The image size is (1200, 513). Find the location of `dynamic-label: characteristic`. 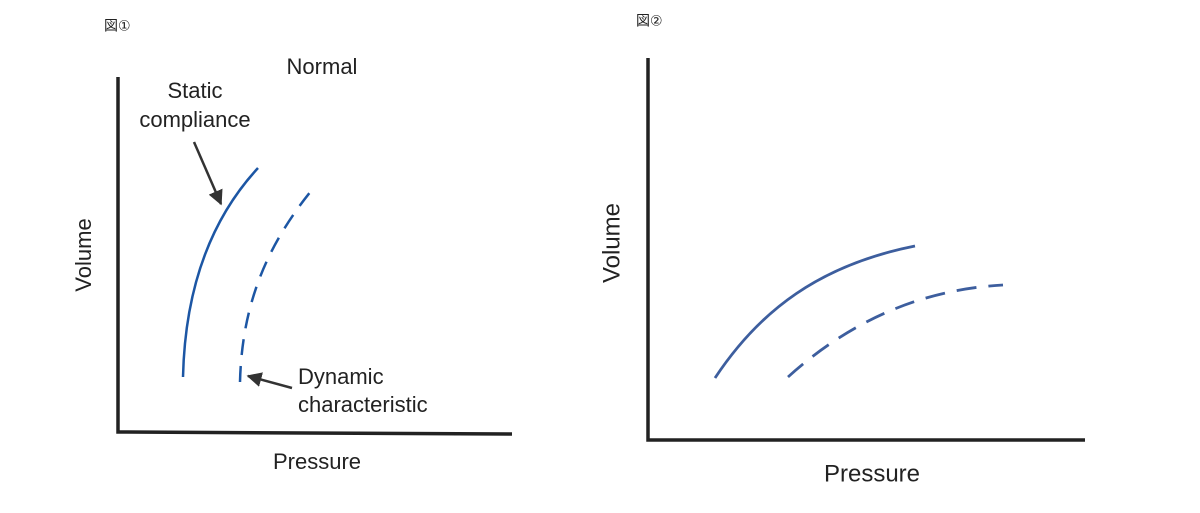

dynamic-label: characteristic is located at coordinates (363, 404).